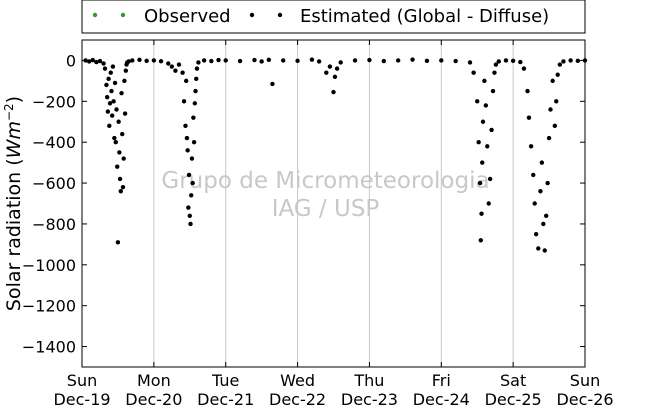  Describe the element at coordinates (153, 399) in the screenshot. I see `x-tick-label-date: Dec-20` at that location.